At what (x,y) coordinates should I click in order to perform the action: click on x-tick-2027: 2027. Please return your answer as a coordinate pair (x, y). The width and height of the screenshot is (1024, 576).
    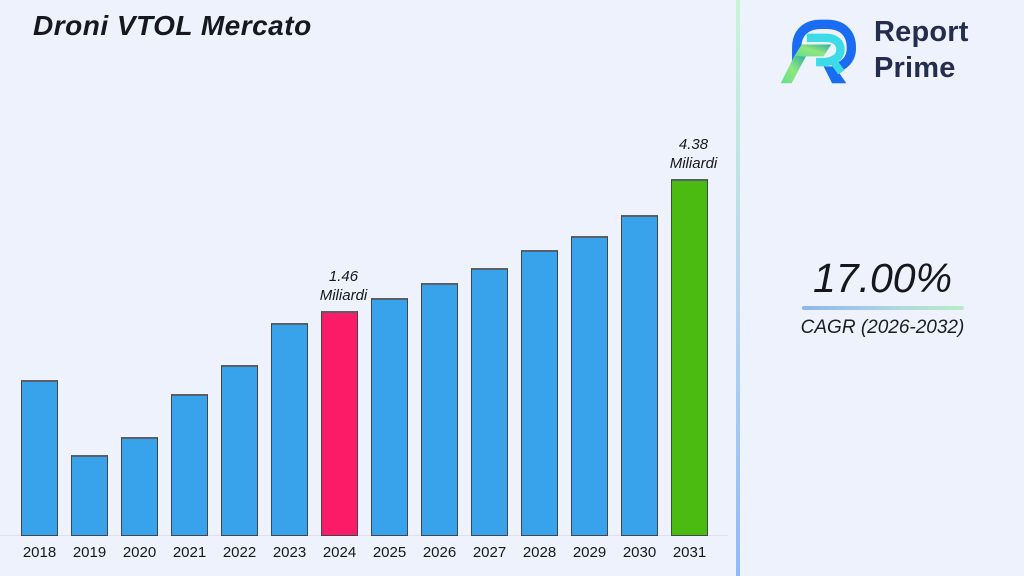
    Looking at the image, I should click on (489, 552).